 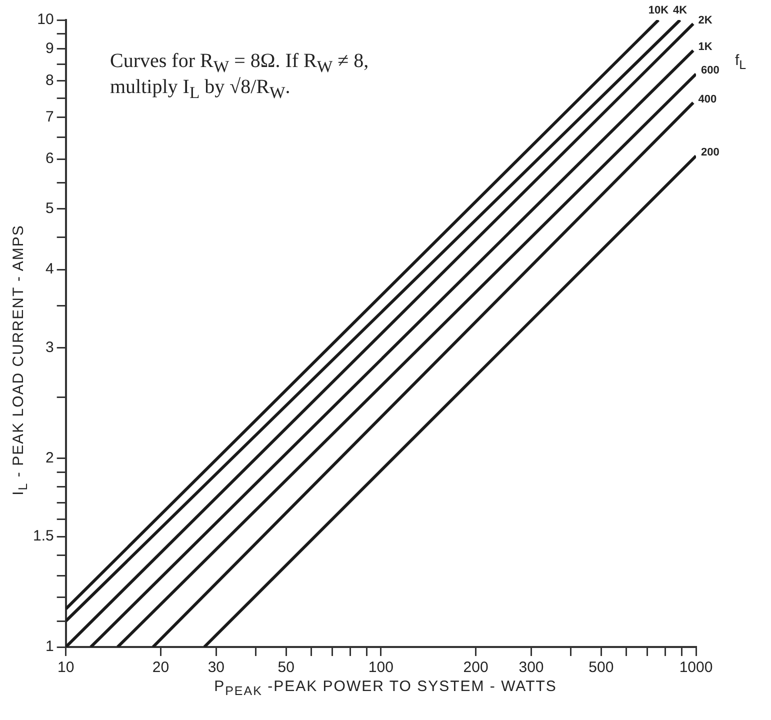 I want to click on x-tick-label: 100, so click(x=381, y=667).